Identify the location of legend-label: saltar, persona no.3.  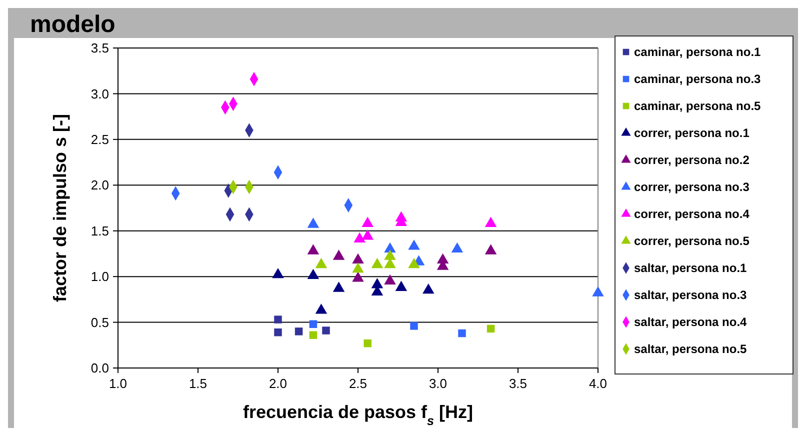
(691, 295).